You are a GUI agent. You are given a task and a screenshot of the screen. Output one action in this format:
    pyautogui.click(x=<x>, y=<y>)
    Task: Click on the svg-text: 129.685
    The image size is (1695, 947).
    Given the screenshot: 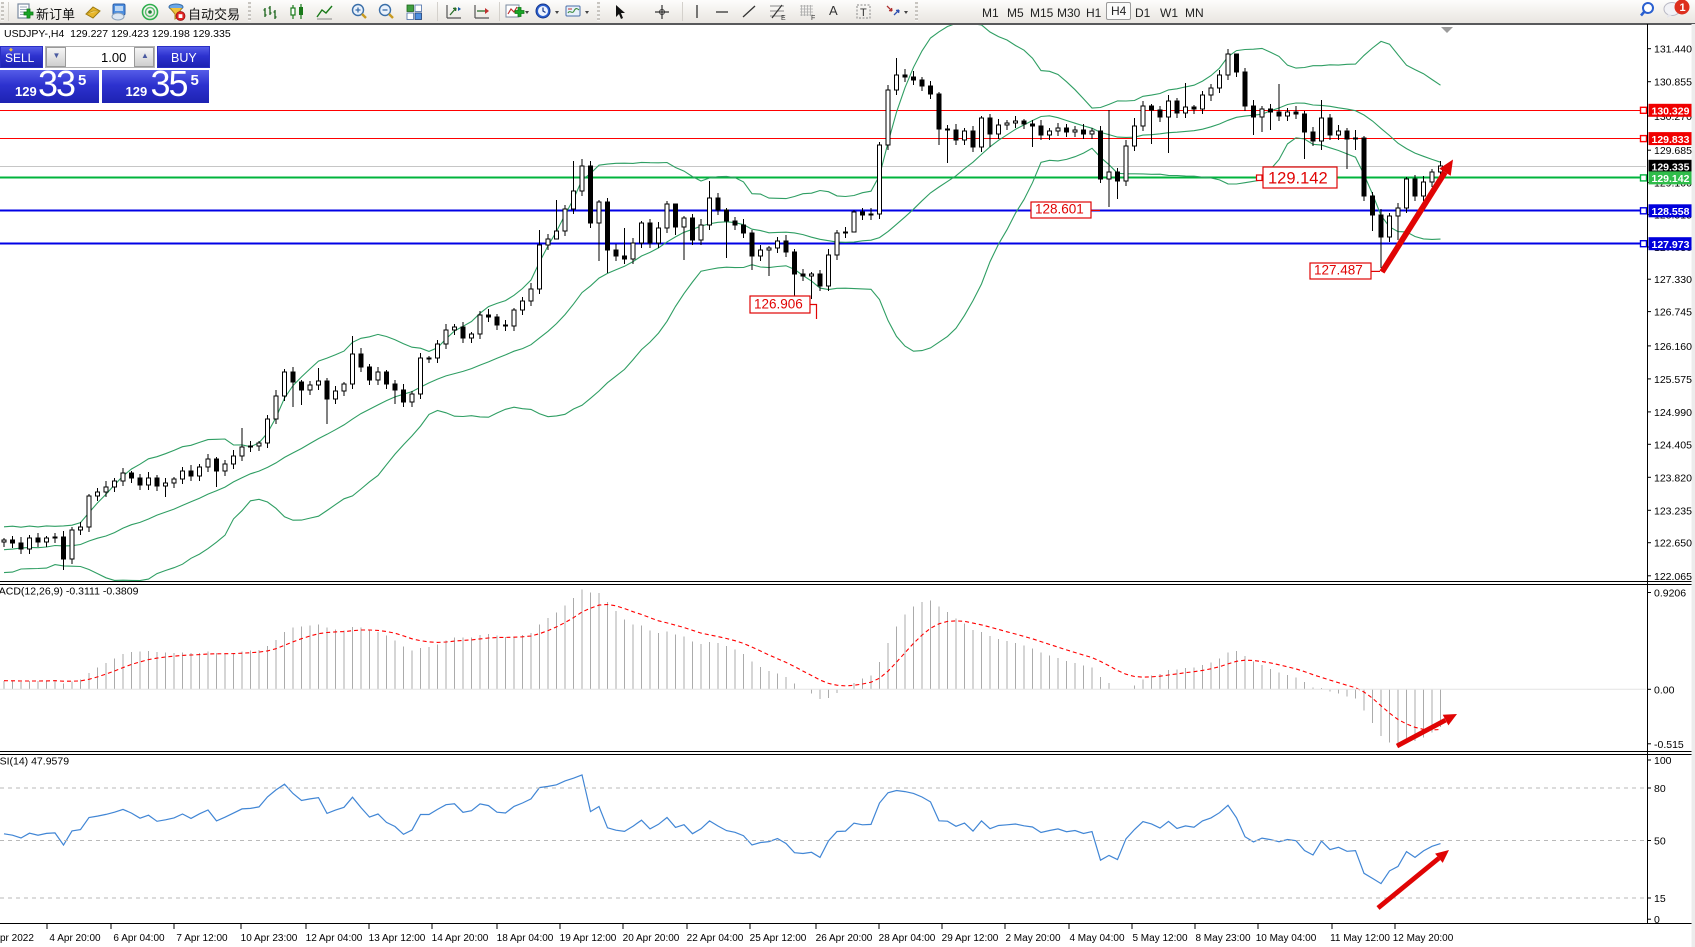 What is the action you would take?
    pyautogui.click(x=1673, y=151)
    